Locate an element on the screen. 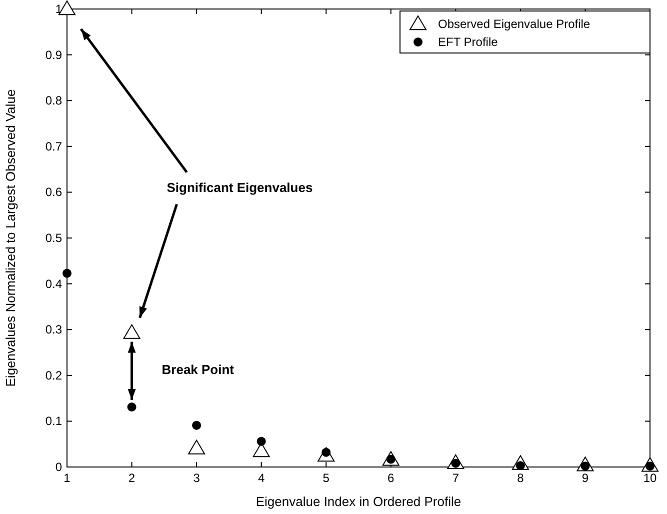 The height and width of the screenshot is (514, 667). legend-label: EFT Profile is located at coordinates (468, 42).